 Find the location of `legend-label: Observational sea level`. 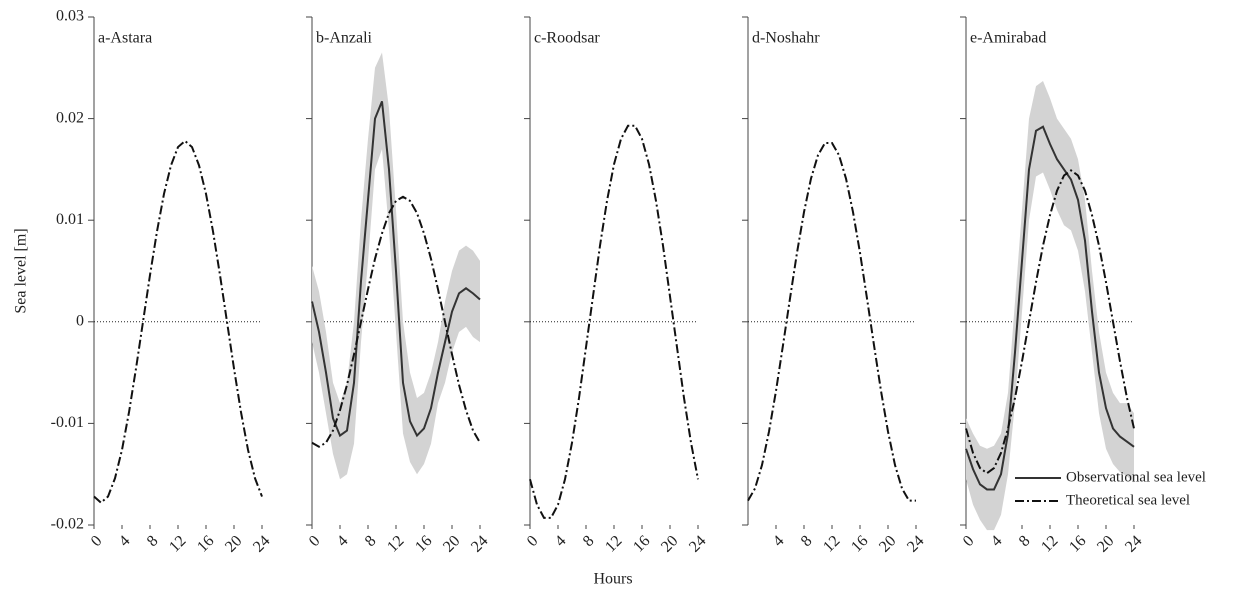

legend-label: Observational sea level is located at coordinates (1136, 477).